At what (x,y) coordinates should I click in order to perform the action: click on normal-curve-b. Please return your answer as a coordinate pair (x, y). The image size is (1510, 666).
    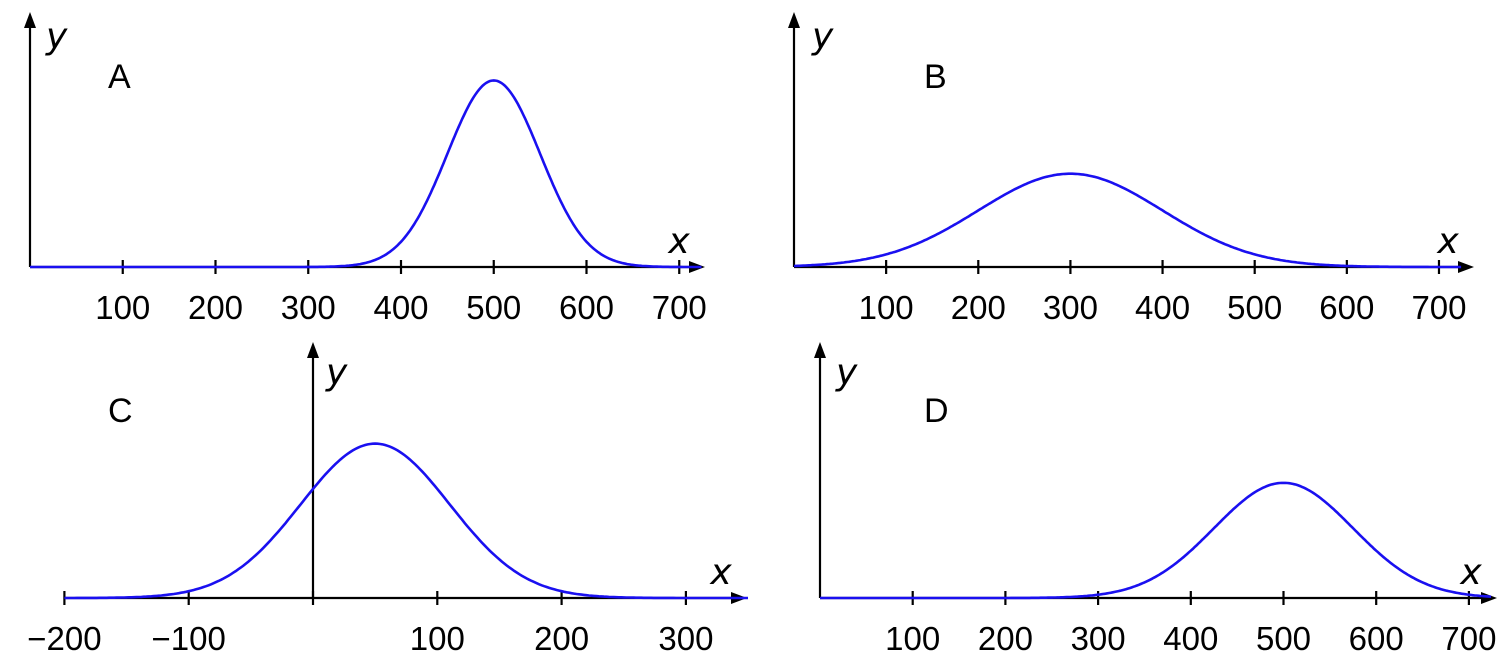
    Looking at the image, I should click on (1127, 220).